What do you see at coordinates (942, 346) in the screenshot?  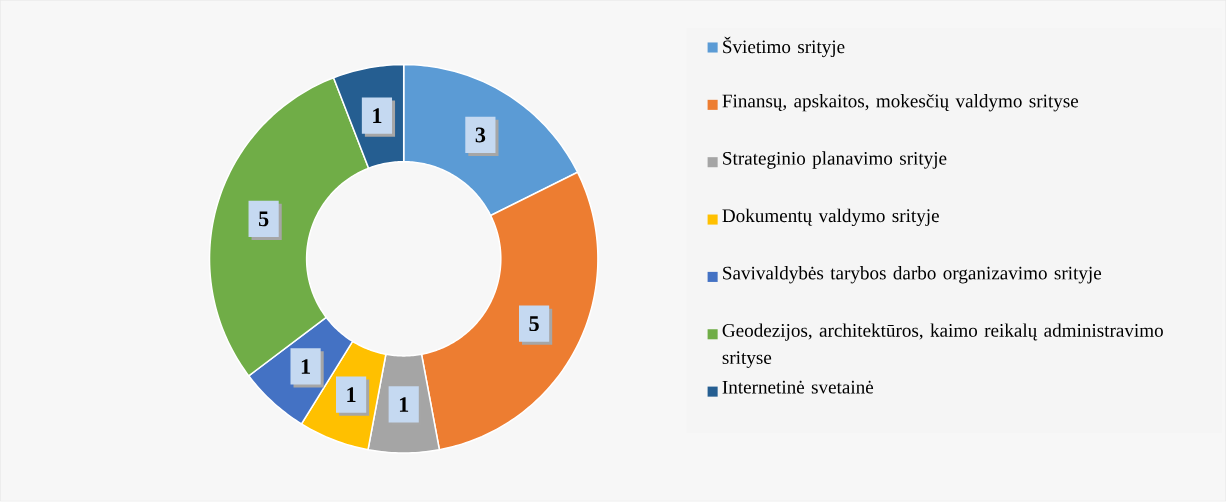 I see `legend-label: Geodezijos, architektūros, kaimo reikalų administravimo srityse` at bounding box center [942, 346].